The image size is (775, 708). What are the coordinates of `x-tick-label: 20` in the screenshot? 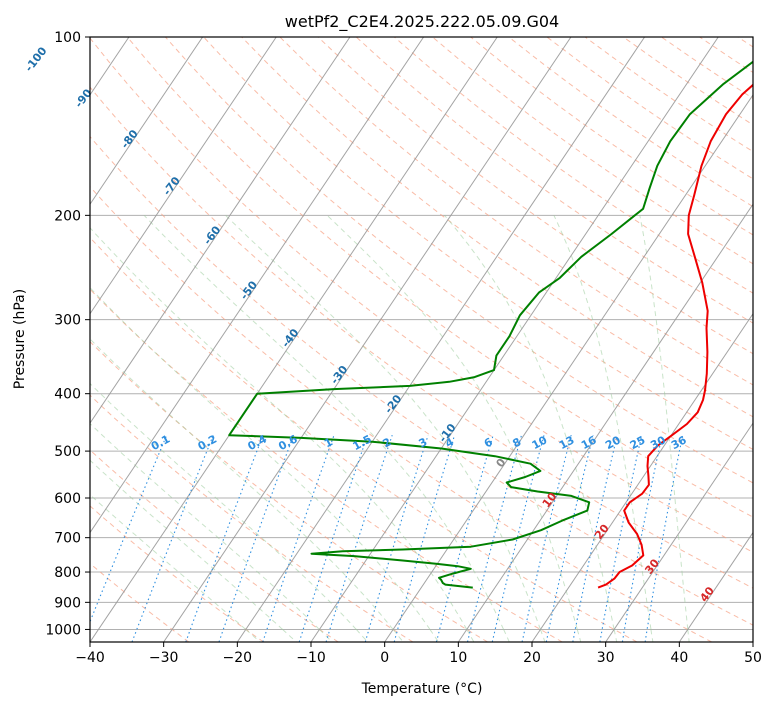 It's located at (532, 658).